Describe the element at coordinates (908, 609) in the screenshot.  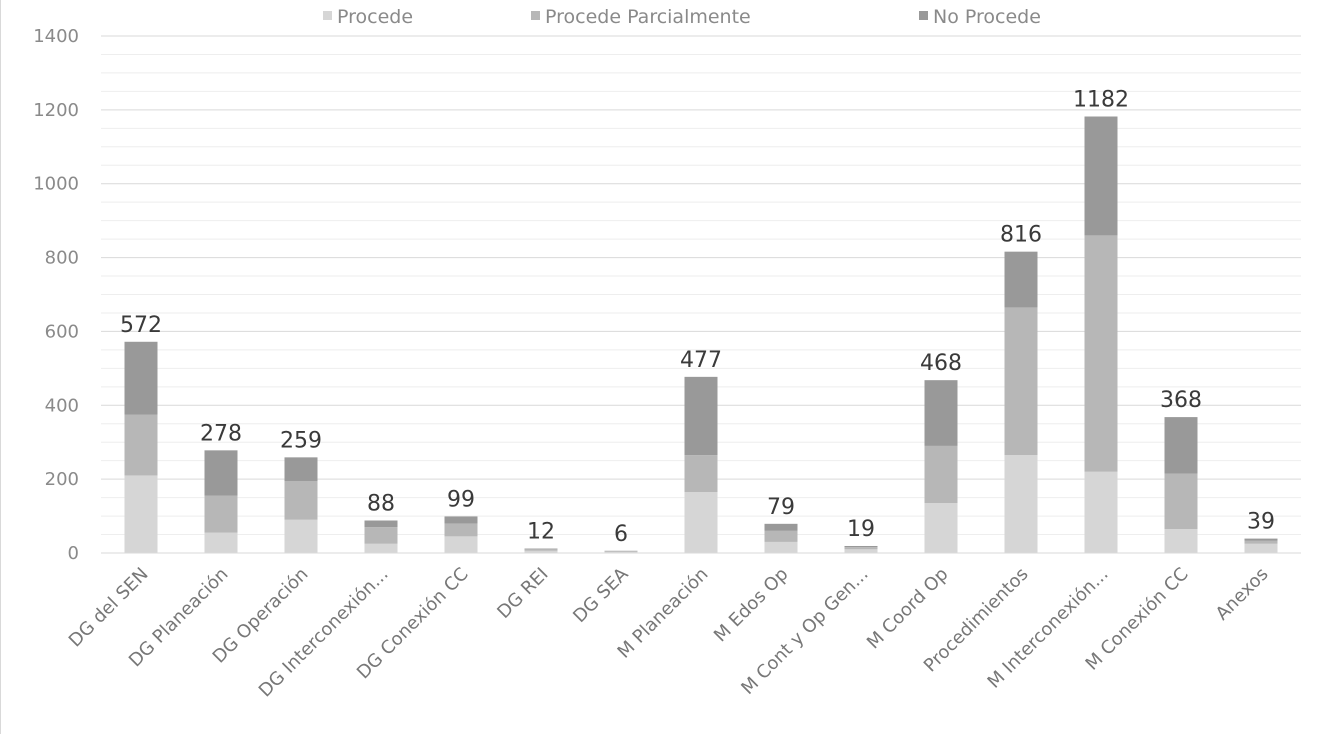
I see `category-label: M Coord Op` at that location.